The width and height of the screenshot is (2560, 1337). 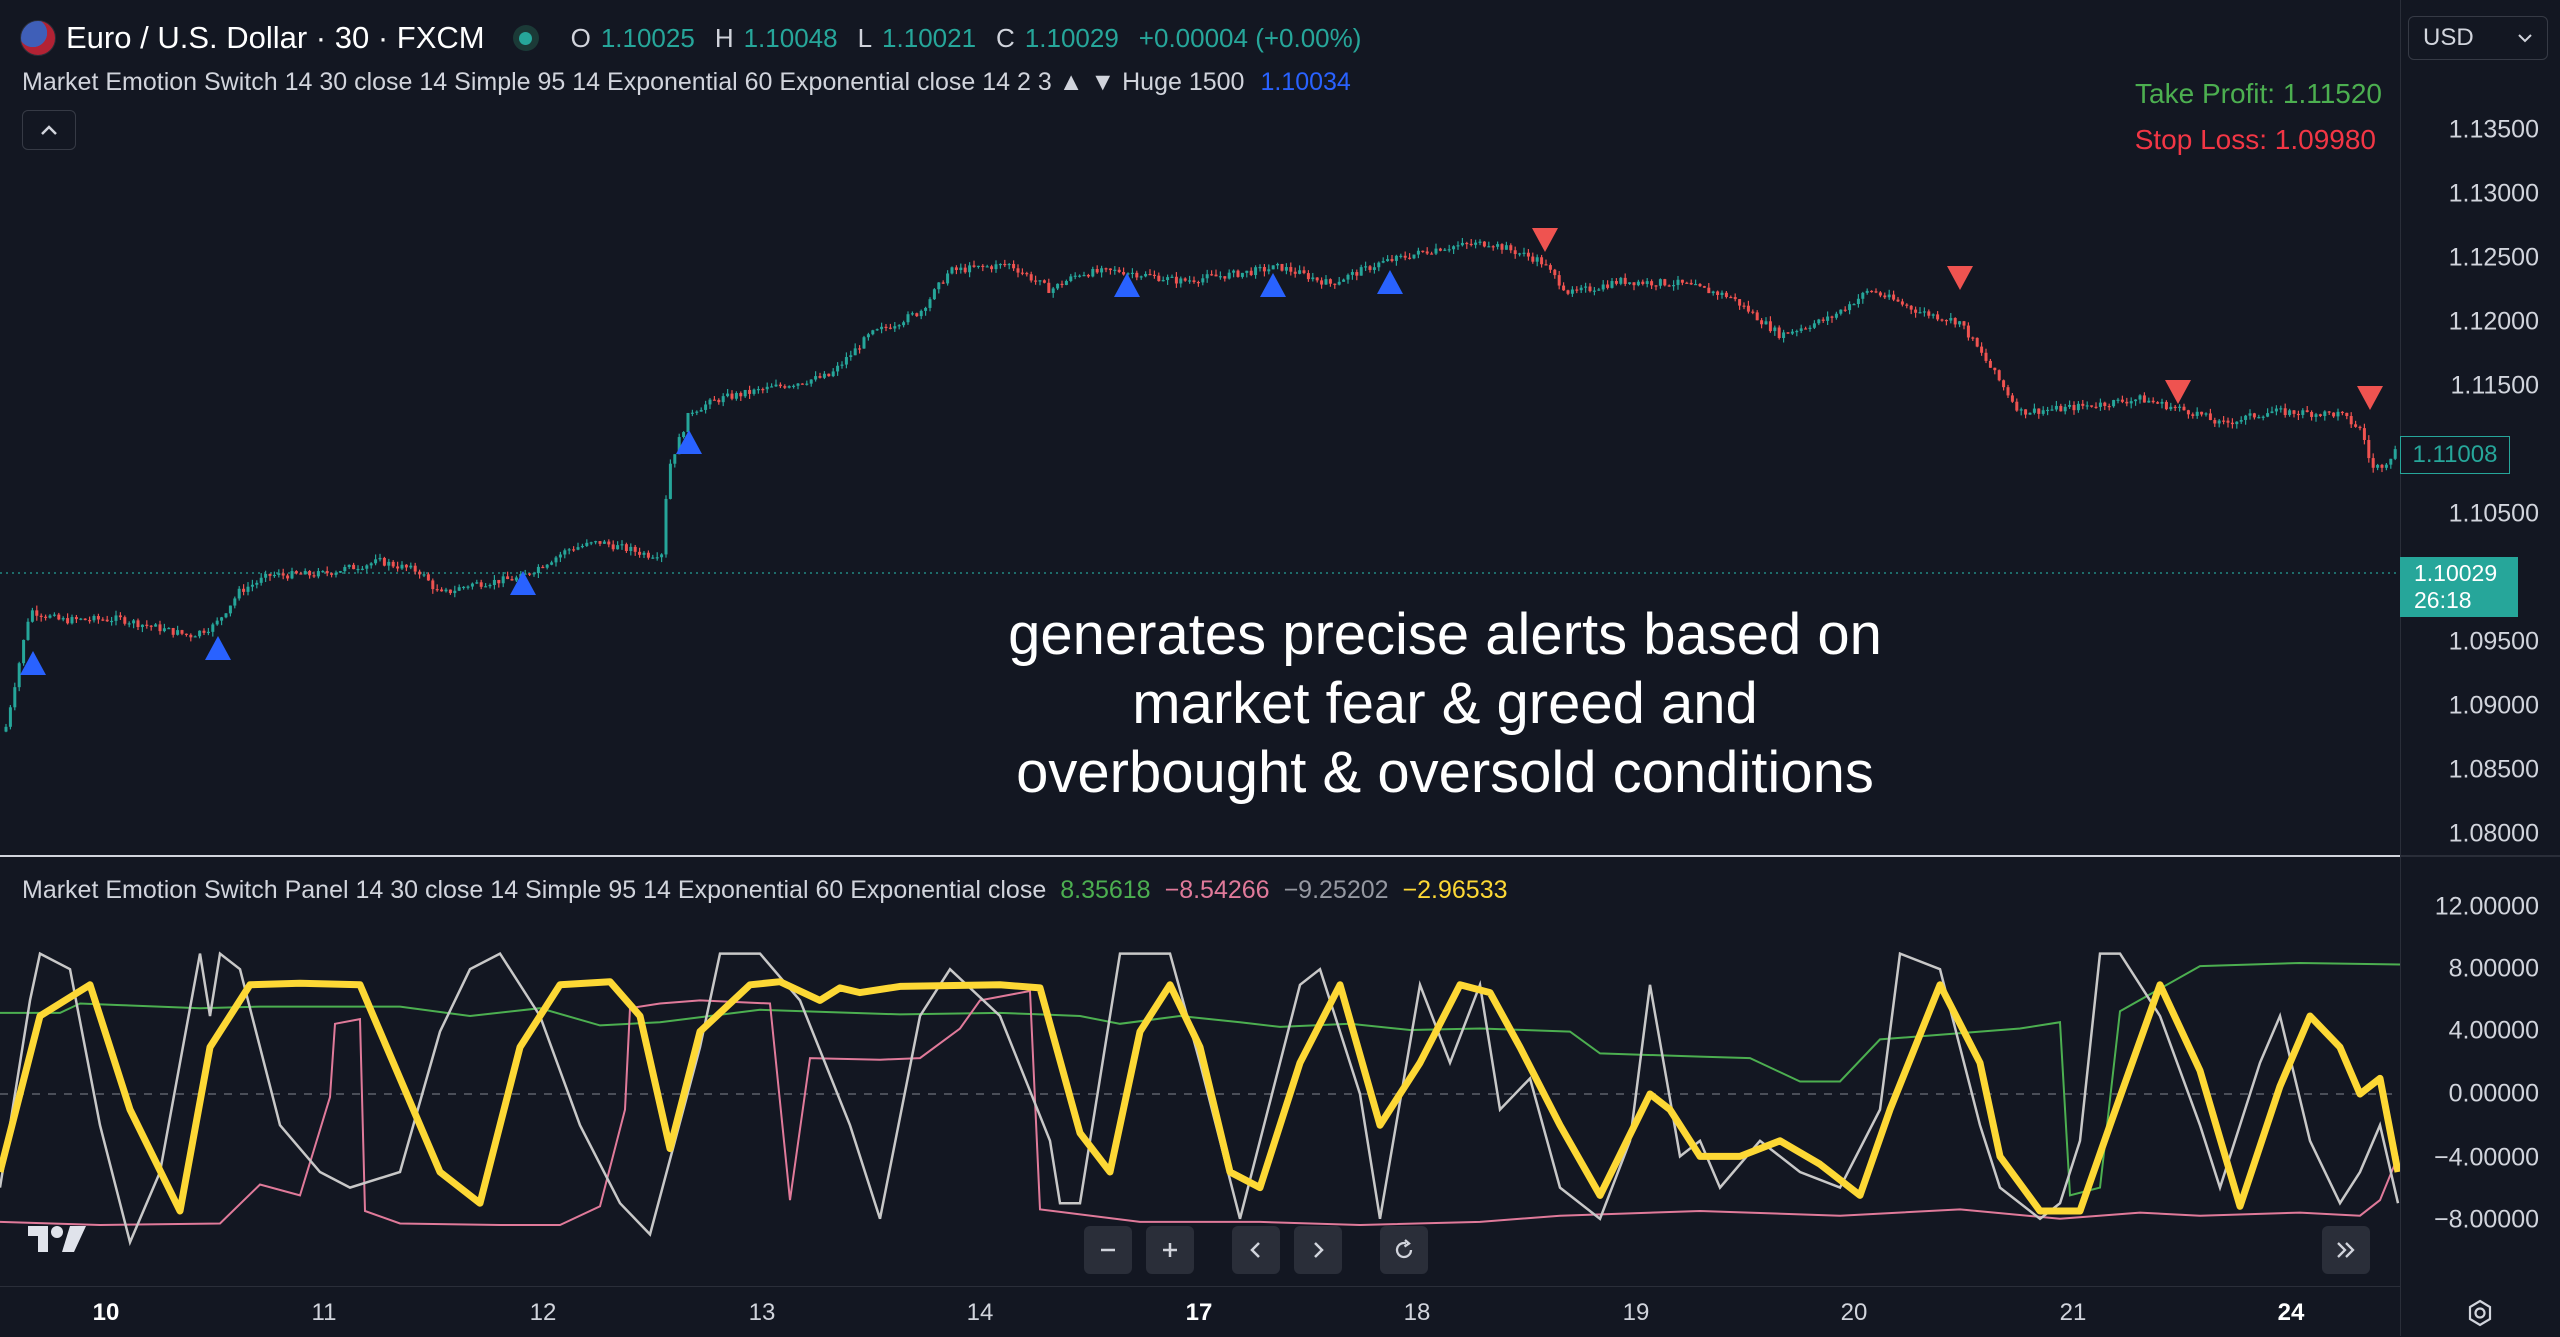 What do you see at coordinates (1071, 37) in the screenshot?
I see `ohlc-close-value: 1.10029` at bounding box center [1071, 37].